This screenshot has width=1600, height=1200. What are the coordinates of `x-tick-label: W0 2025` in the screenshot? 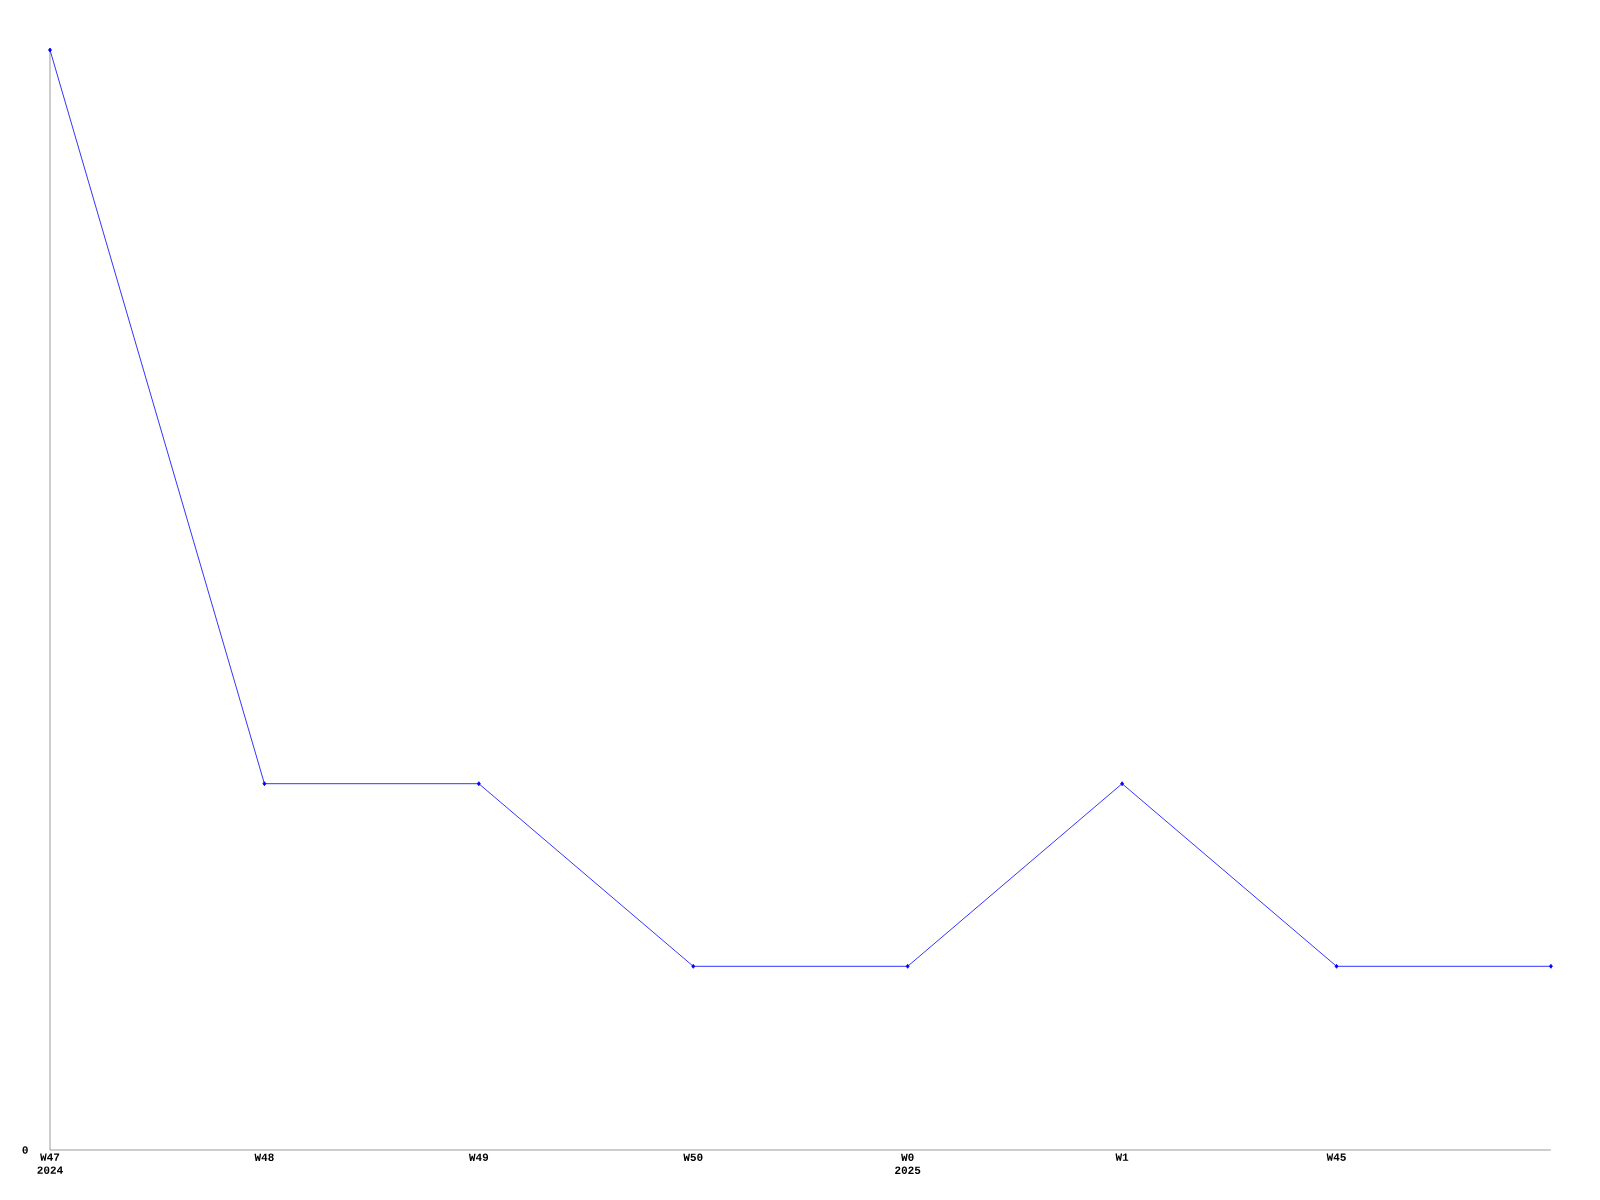 It's located at (908, 1163).